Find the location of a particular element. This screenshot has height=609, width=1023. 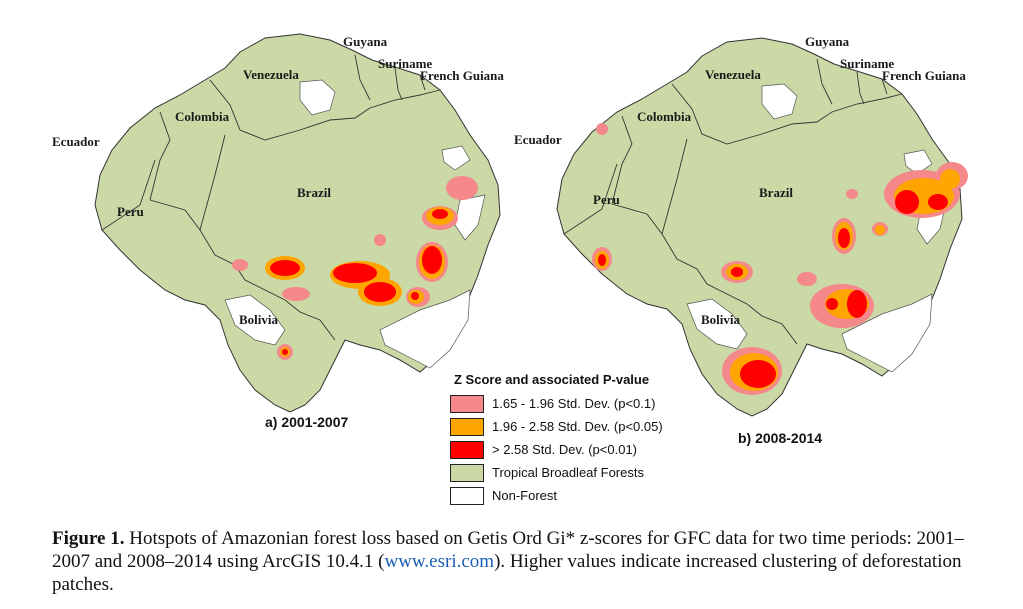

hotspots-a is located at coordinates (355, 268).